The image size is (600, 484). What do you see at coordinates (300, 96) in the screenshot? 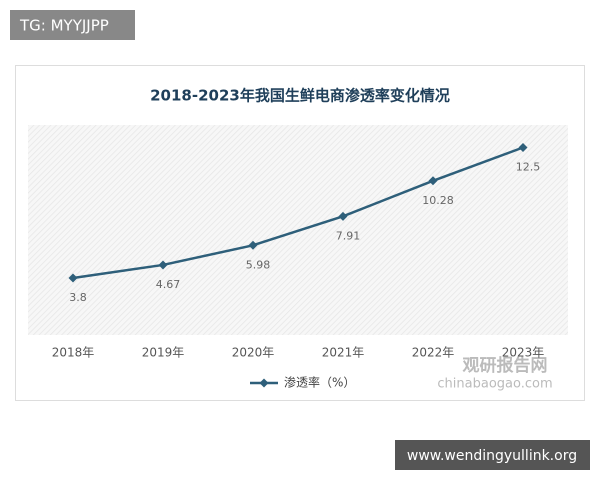
I see `chart-title: 2018-2023年我国生鲜电商渗透率变化情况` at bounding box center [300, 96].